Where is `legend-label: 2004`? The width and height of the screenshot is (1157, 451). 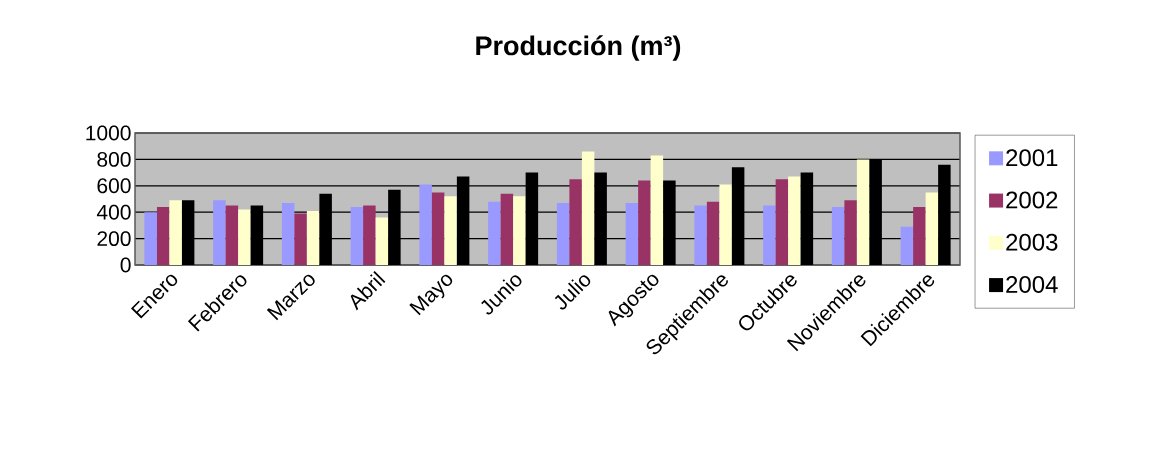
legend-label: 2004 is located at coordinates (1032, 284).